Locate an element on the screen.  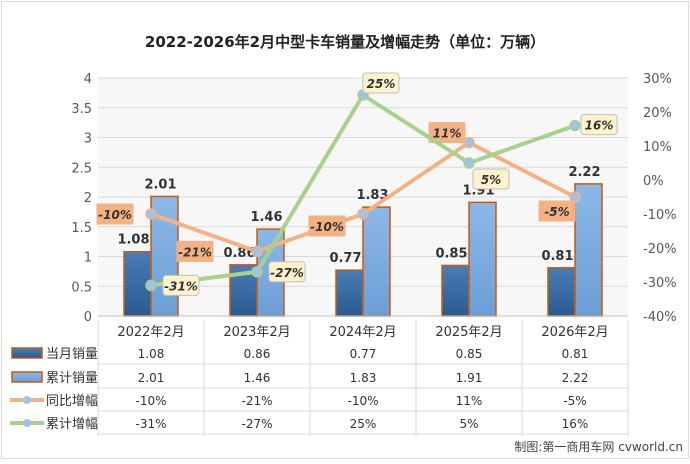
table-cell: 0.85 is located at coordinates (469, 354).